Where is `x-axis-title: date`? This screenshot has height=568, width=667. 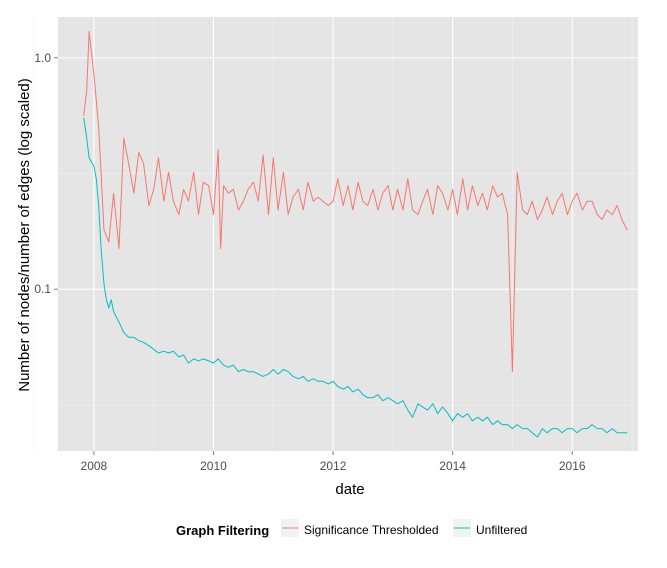 x-axis-title: date is located at coordinates (349, 489).